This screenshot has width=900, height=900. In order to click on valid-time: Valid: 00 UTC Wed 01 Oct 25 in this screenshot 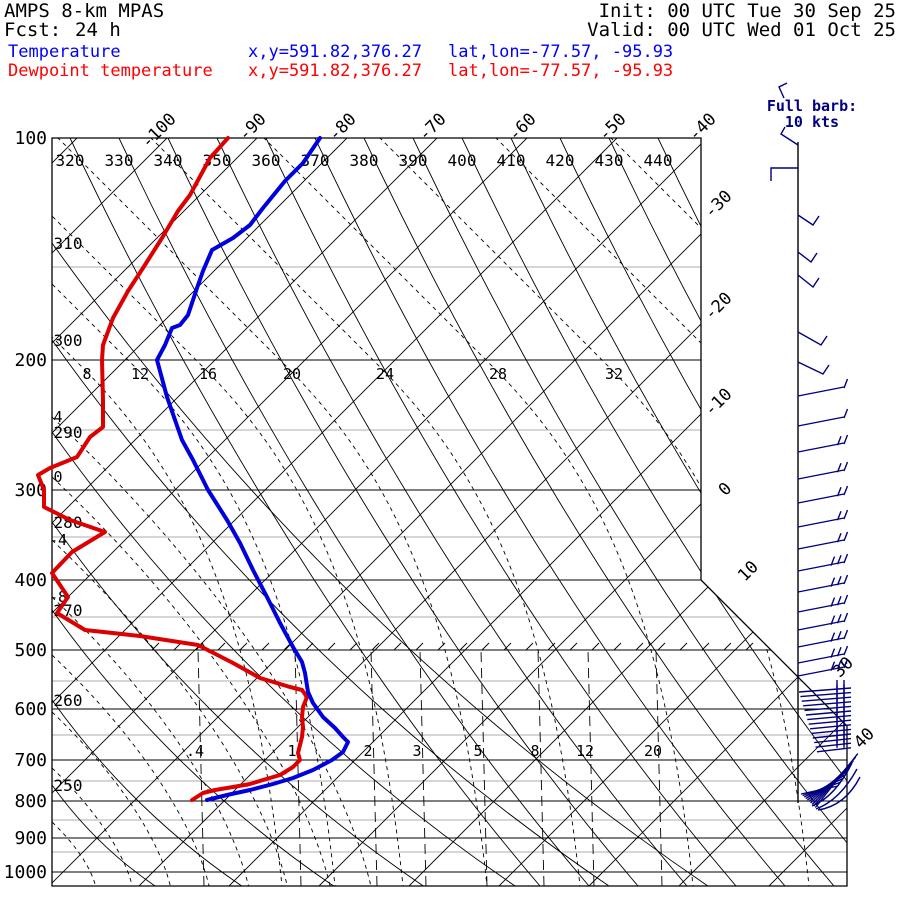, I will do `click(741, 30)`.